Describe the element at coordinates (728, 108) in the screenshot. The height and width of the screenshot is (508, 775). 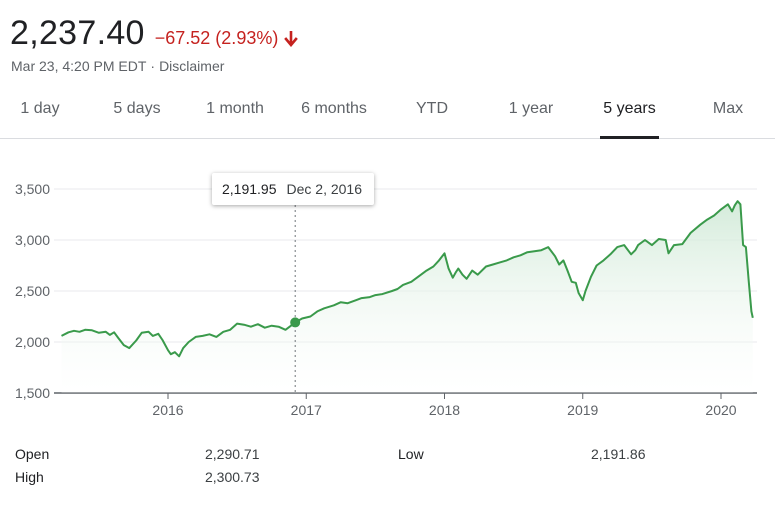
I see `tab-max: Max` at that location.